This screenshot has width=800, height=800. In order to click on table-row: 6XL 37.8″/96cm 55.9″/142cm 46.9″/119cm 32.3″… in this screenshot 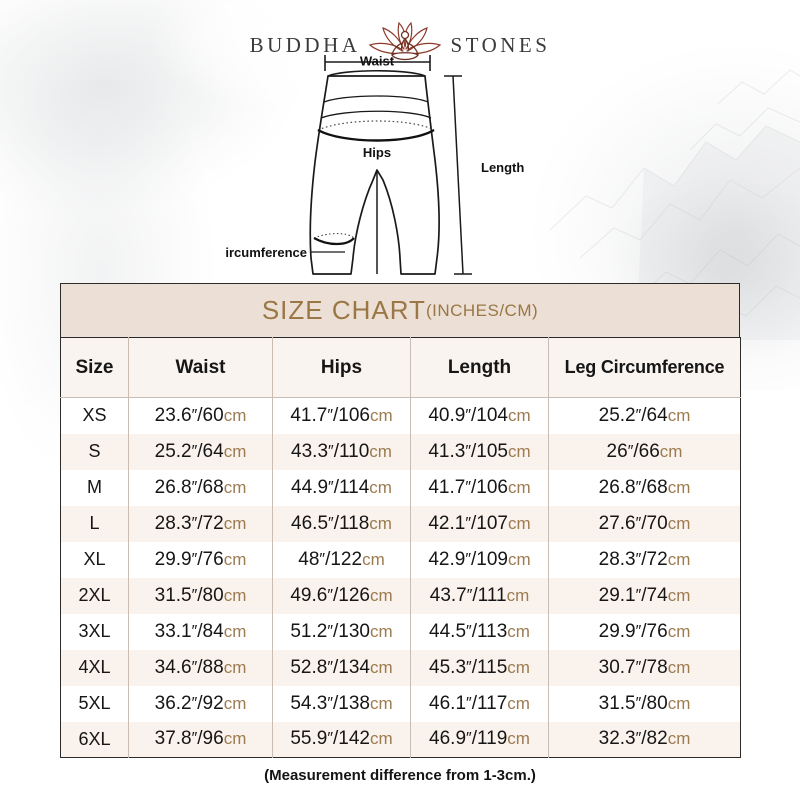, I will do `click(400, 739)`.